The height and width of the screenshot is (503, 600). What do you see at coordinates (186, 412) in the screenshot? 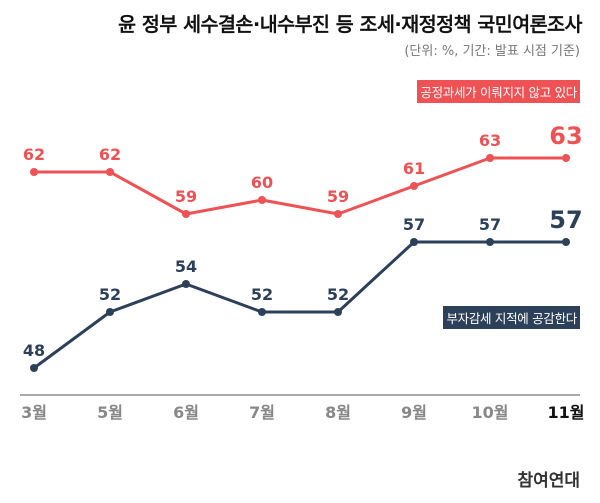
I see `x-tick-label: 6월` at bounding box center [186, 412].